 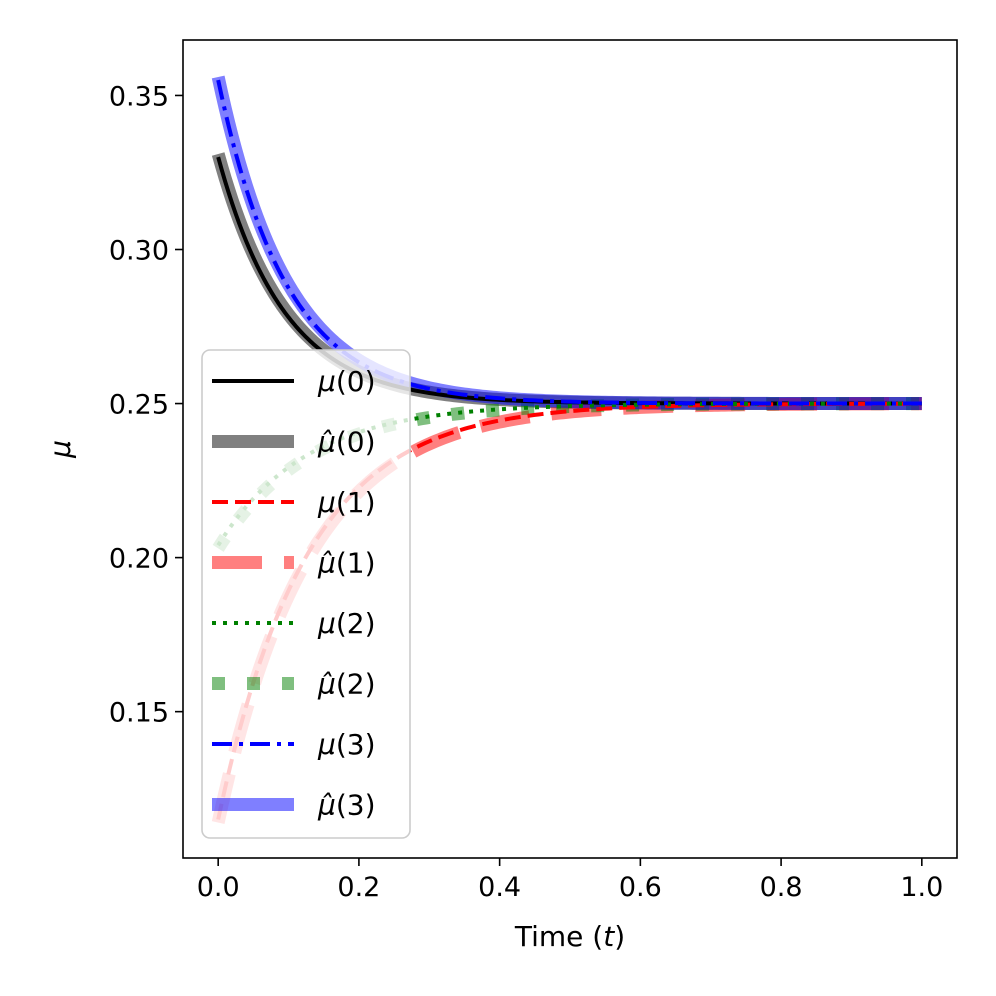 What do you see at coordinates (346, 623) in the screenshot?
I see `legend-label-mu-2: μ(2)` at bounding box center [346, 623].